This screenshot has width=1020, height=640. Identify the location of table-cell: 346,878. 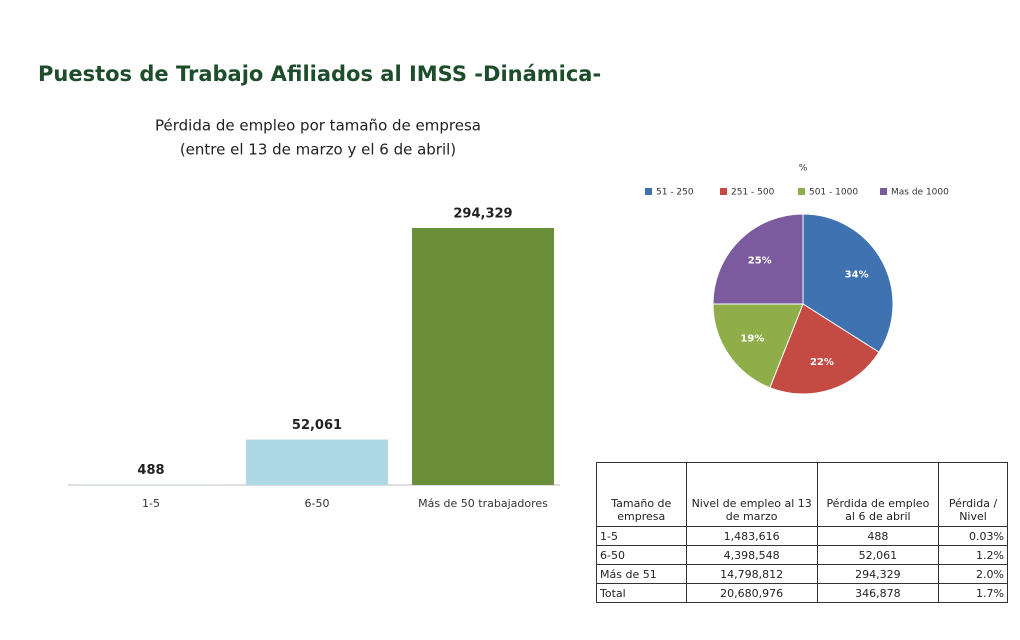
(878, 593).